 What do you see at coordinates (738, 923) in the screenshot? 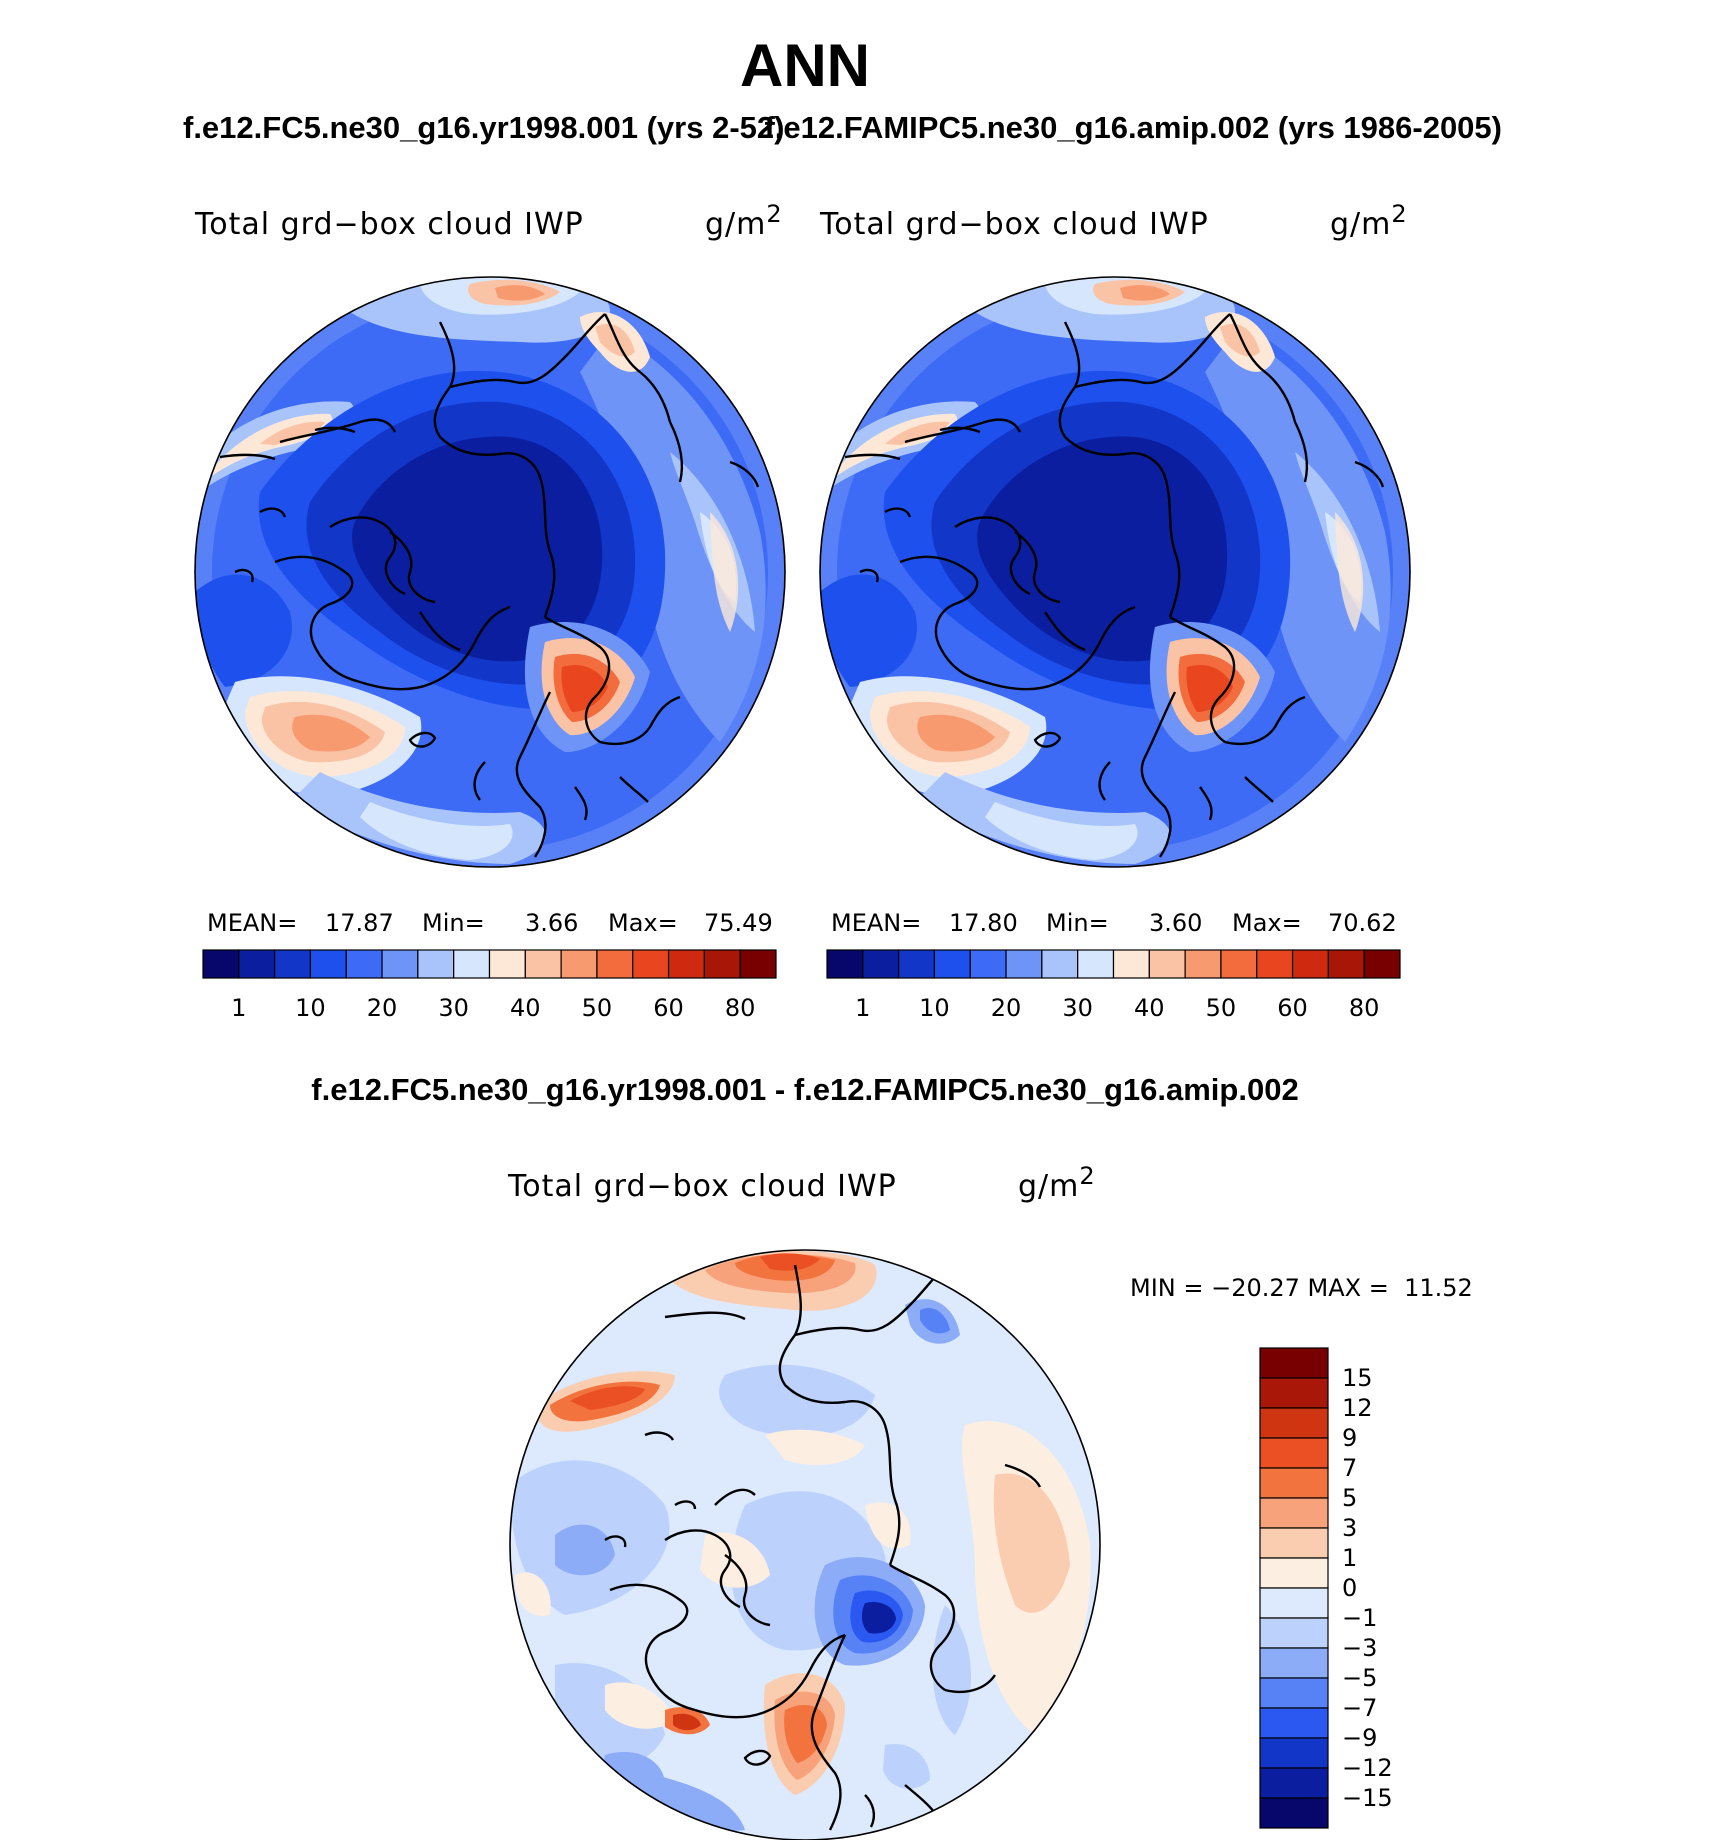
I see `panel-a-max-value: 75.49` at bounding box center [738, 923].